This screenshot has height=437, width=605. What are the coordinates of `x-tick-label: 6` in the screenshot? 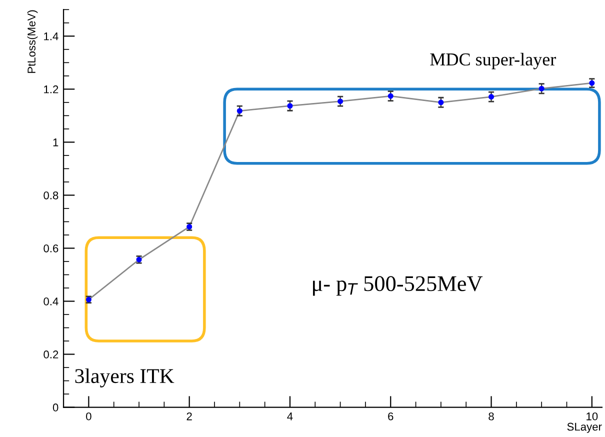 It's located at (391, 416).